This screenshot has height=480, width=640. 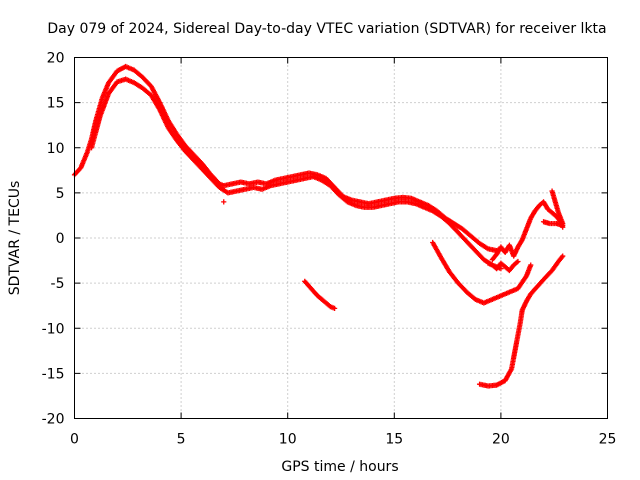 What do you see at coordinates (53, 239) in the screenshot?
I see `y-tick-labels: 20 15 10 5 0 -5 -10 -15 -20` at bounding box center [53, 239].